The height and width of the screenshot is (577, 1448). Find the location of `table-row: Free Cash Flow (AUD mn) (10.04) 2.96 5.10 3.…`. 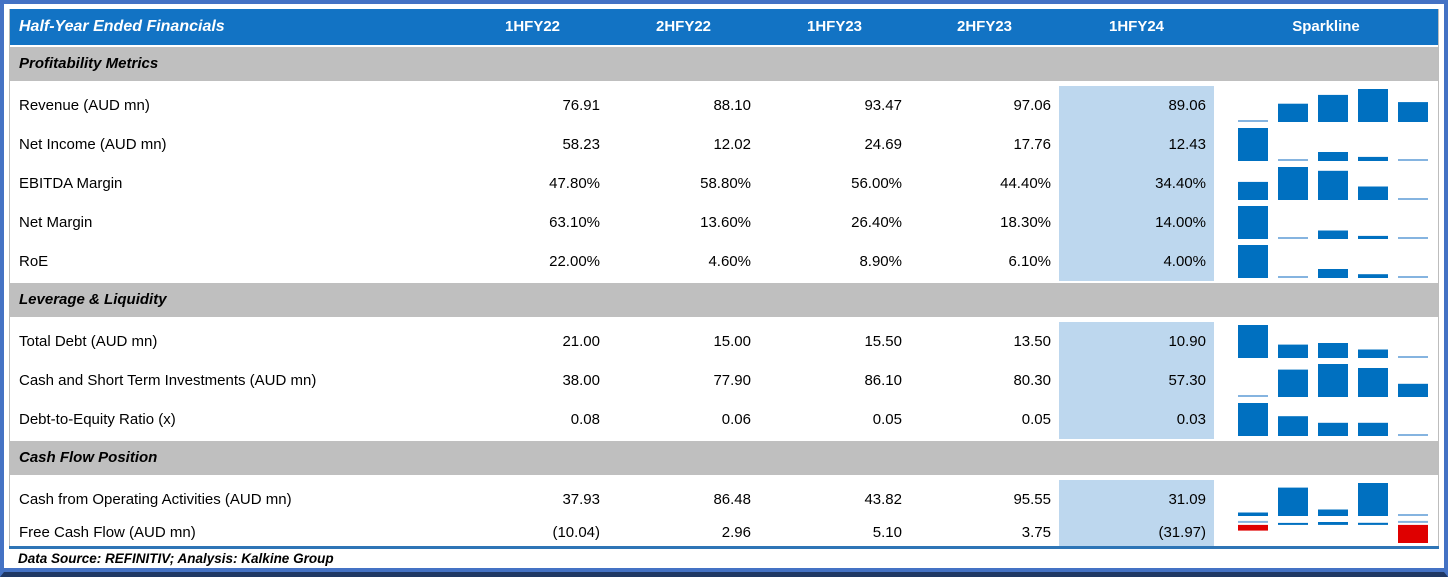

table-row: Free Cash Flow (AUD mn) (10.04) 2.96 5.10 3.… is located at coordinates (724, 532).